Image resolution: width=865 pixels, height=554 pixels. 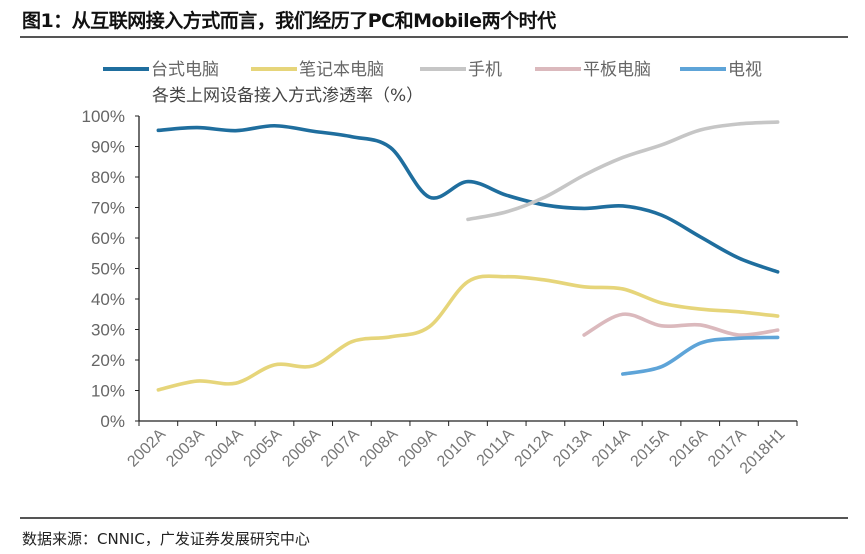 What do you see at coordinates (681, 324) in the screenshot?
I see `series-line-平板电脑` at bounding box center [681, 324].